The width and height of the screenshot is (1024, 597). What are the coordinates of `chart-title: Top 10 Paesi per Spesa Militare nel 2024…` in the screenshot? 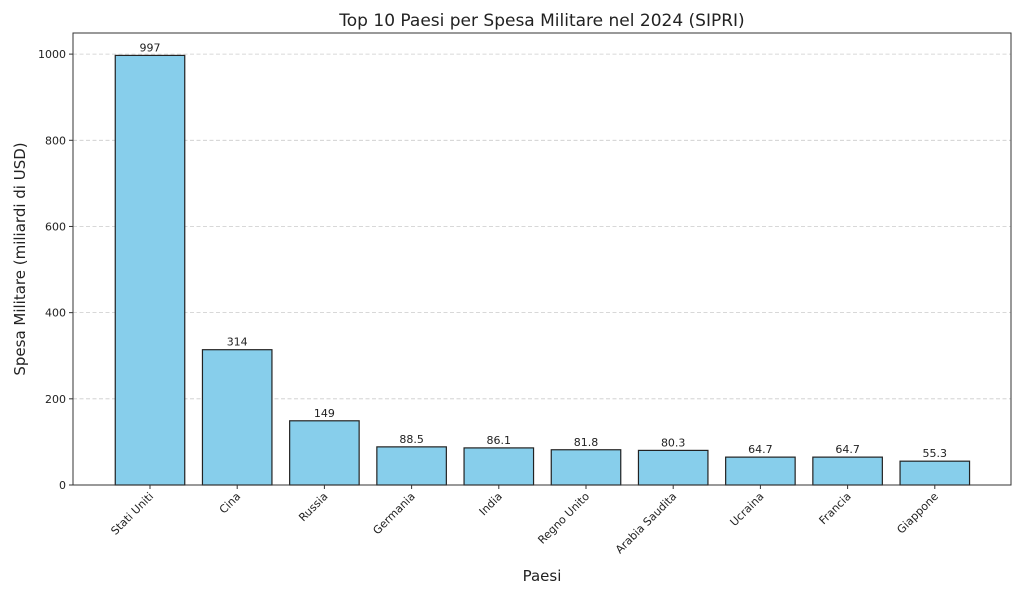 It's located at (541, 21).